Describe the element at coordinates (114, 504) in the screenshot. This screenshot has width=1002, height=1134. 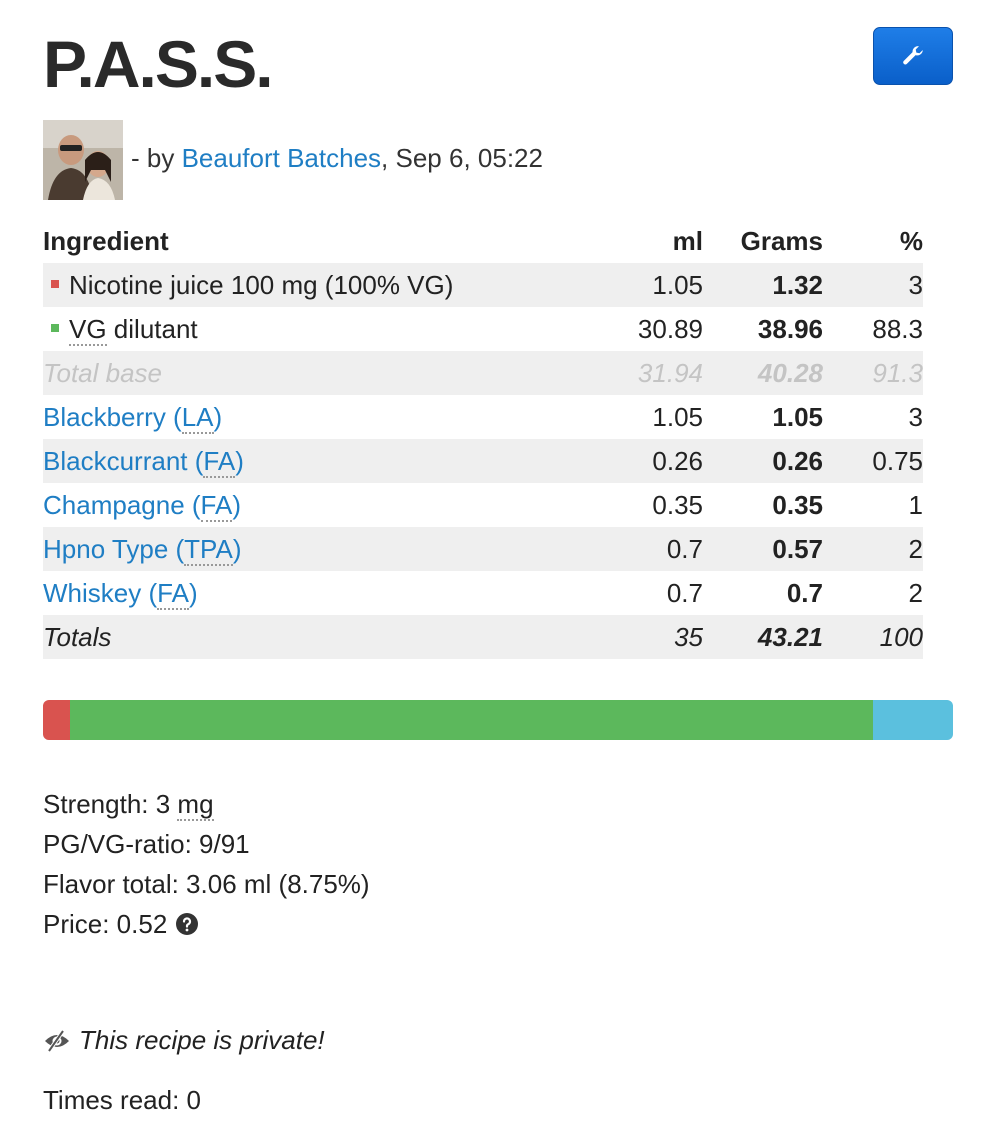
I see `flavor-name: Champagne` at that location.